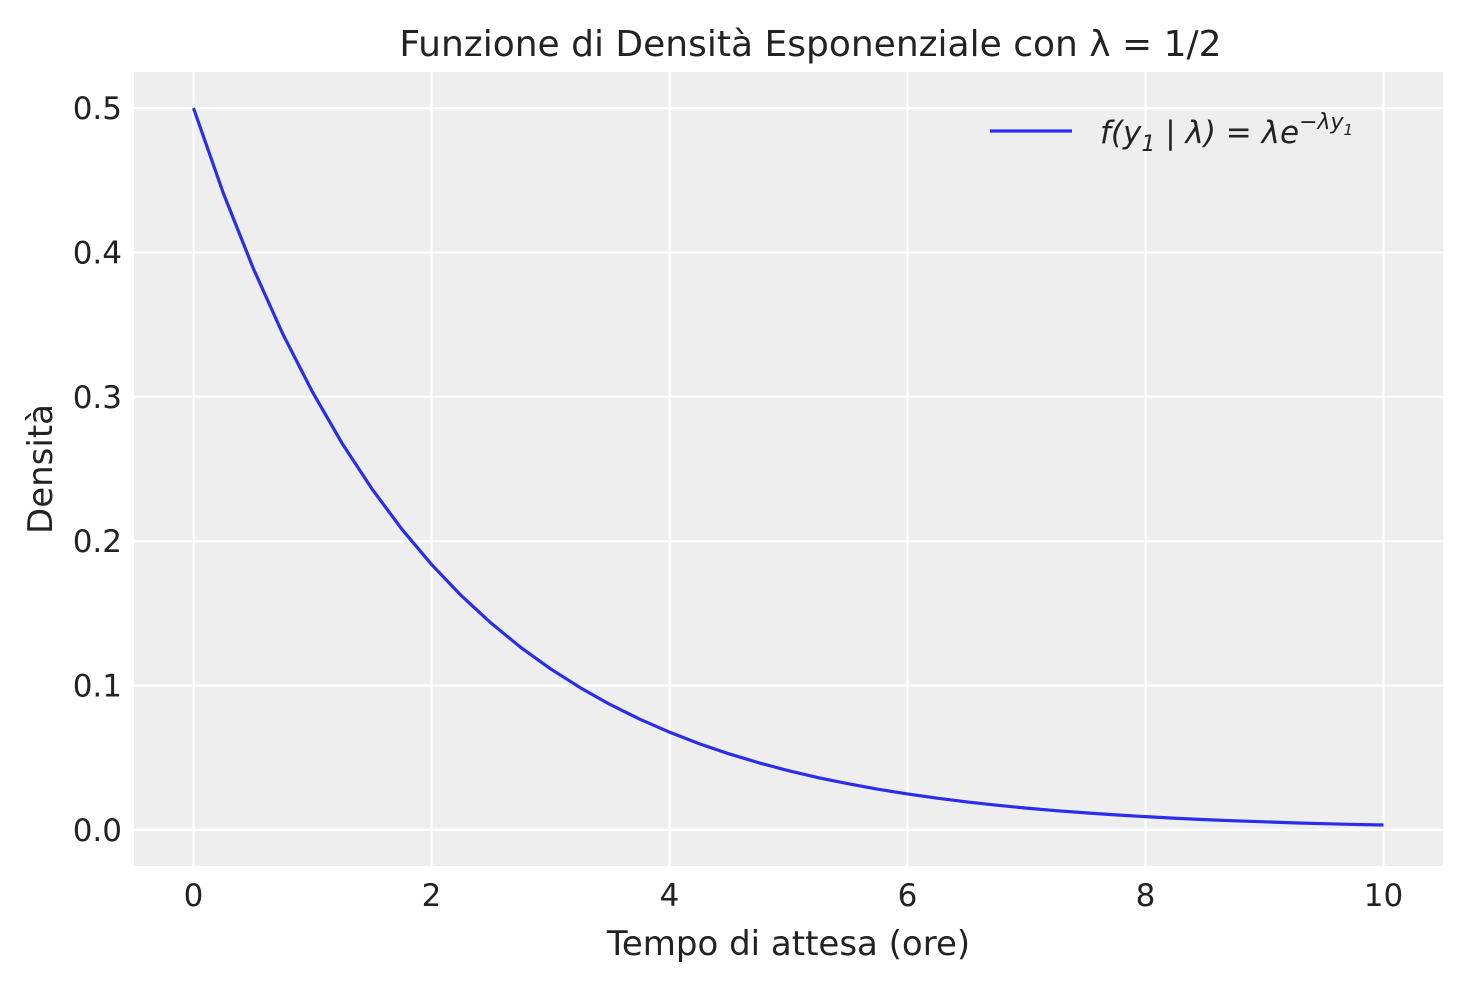 This screenshot has width=1463, height=983. Describe the element at coordinates (1146, 896) in the screenshot. I see `x-tick-label: 8` at that location.